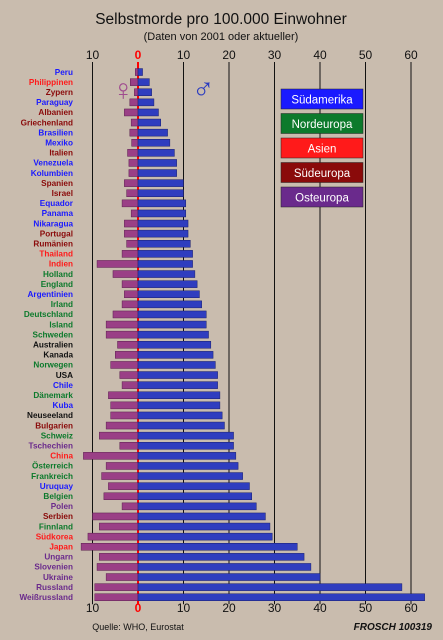 The image size is (443, 640). What do you see at coordinates (53, 163) in the screenshot?
I see `country-label: Venezuela` at bounding box center [53, 163].